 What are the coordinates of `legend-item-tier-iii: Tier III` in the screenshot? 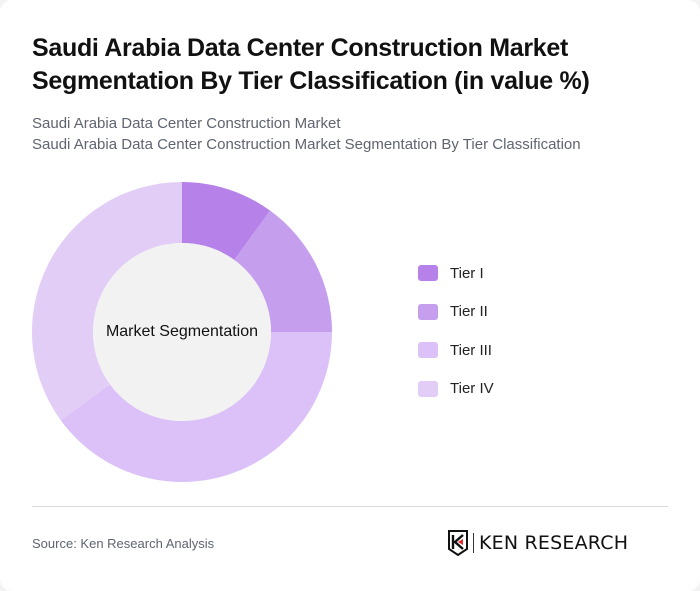 It's located at (456, 350).